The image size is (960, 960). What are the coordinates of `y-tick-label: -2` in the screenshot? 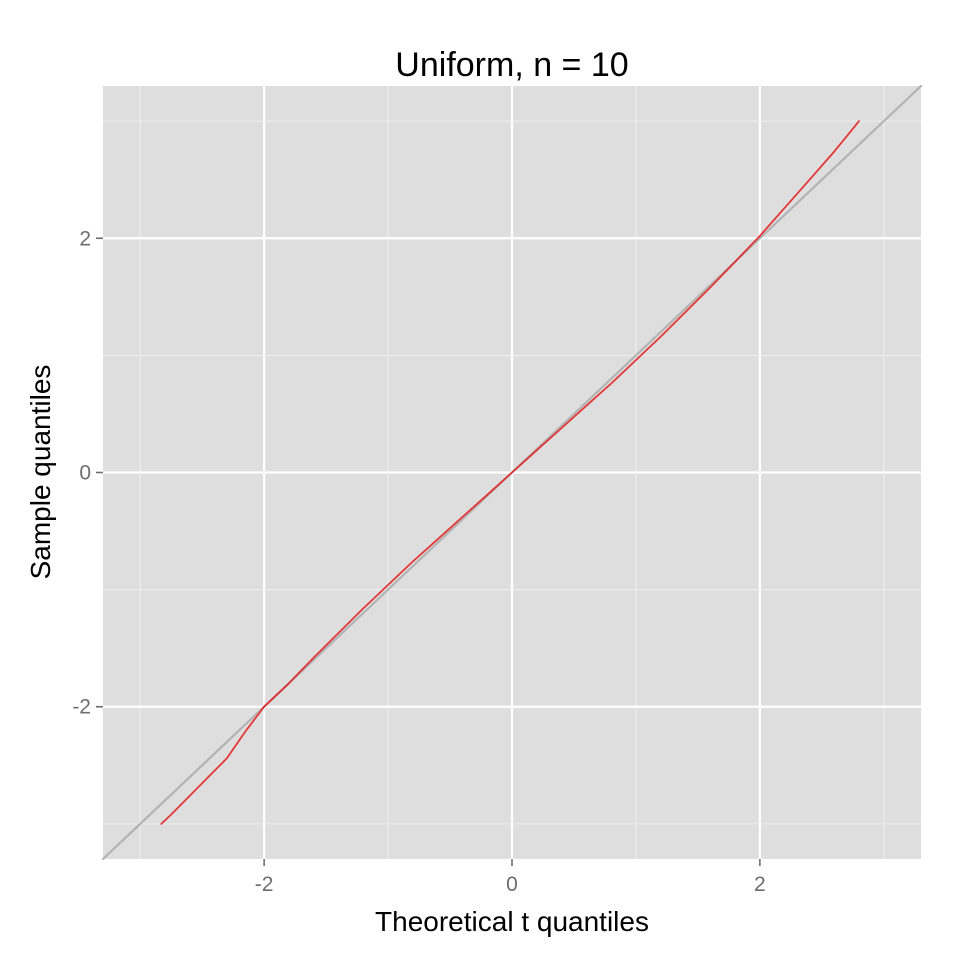 It's located at (81, 707).